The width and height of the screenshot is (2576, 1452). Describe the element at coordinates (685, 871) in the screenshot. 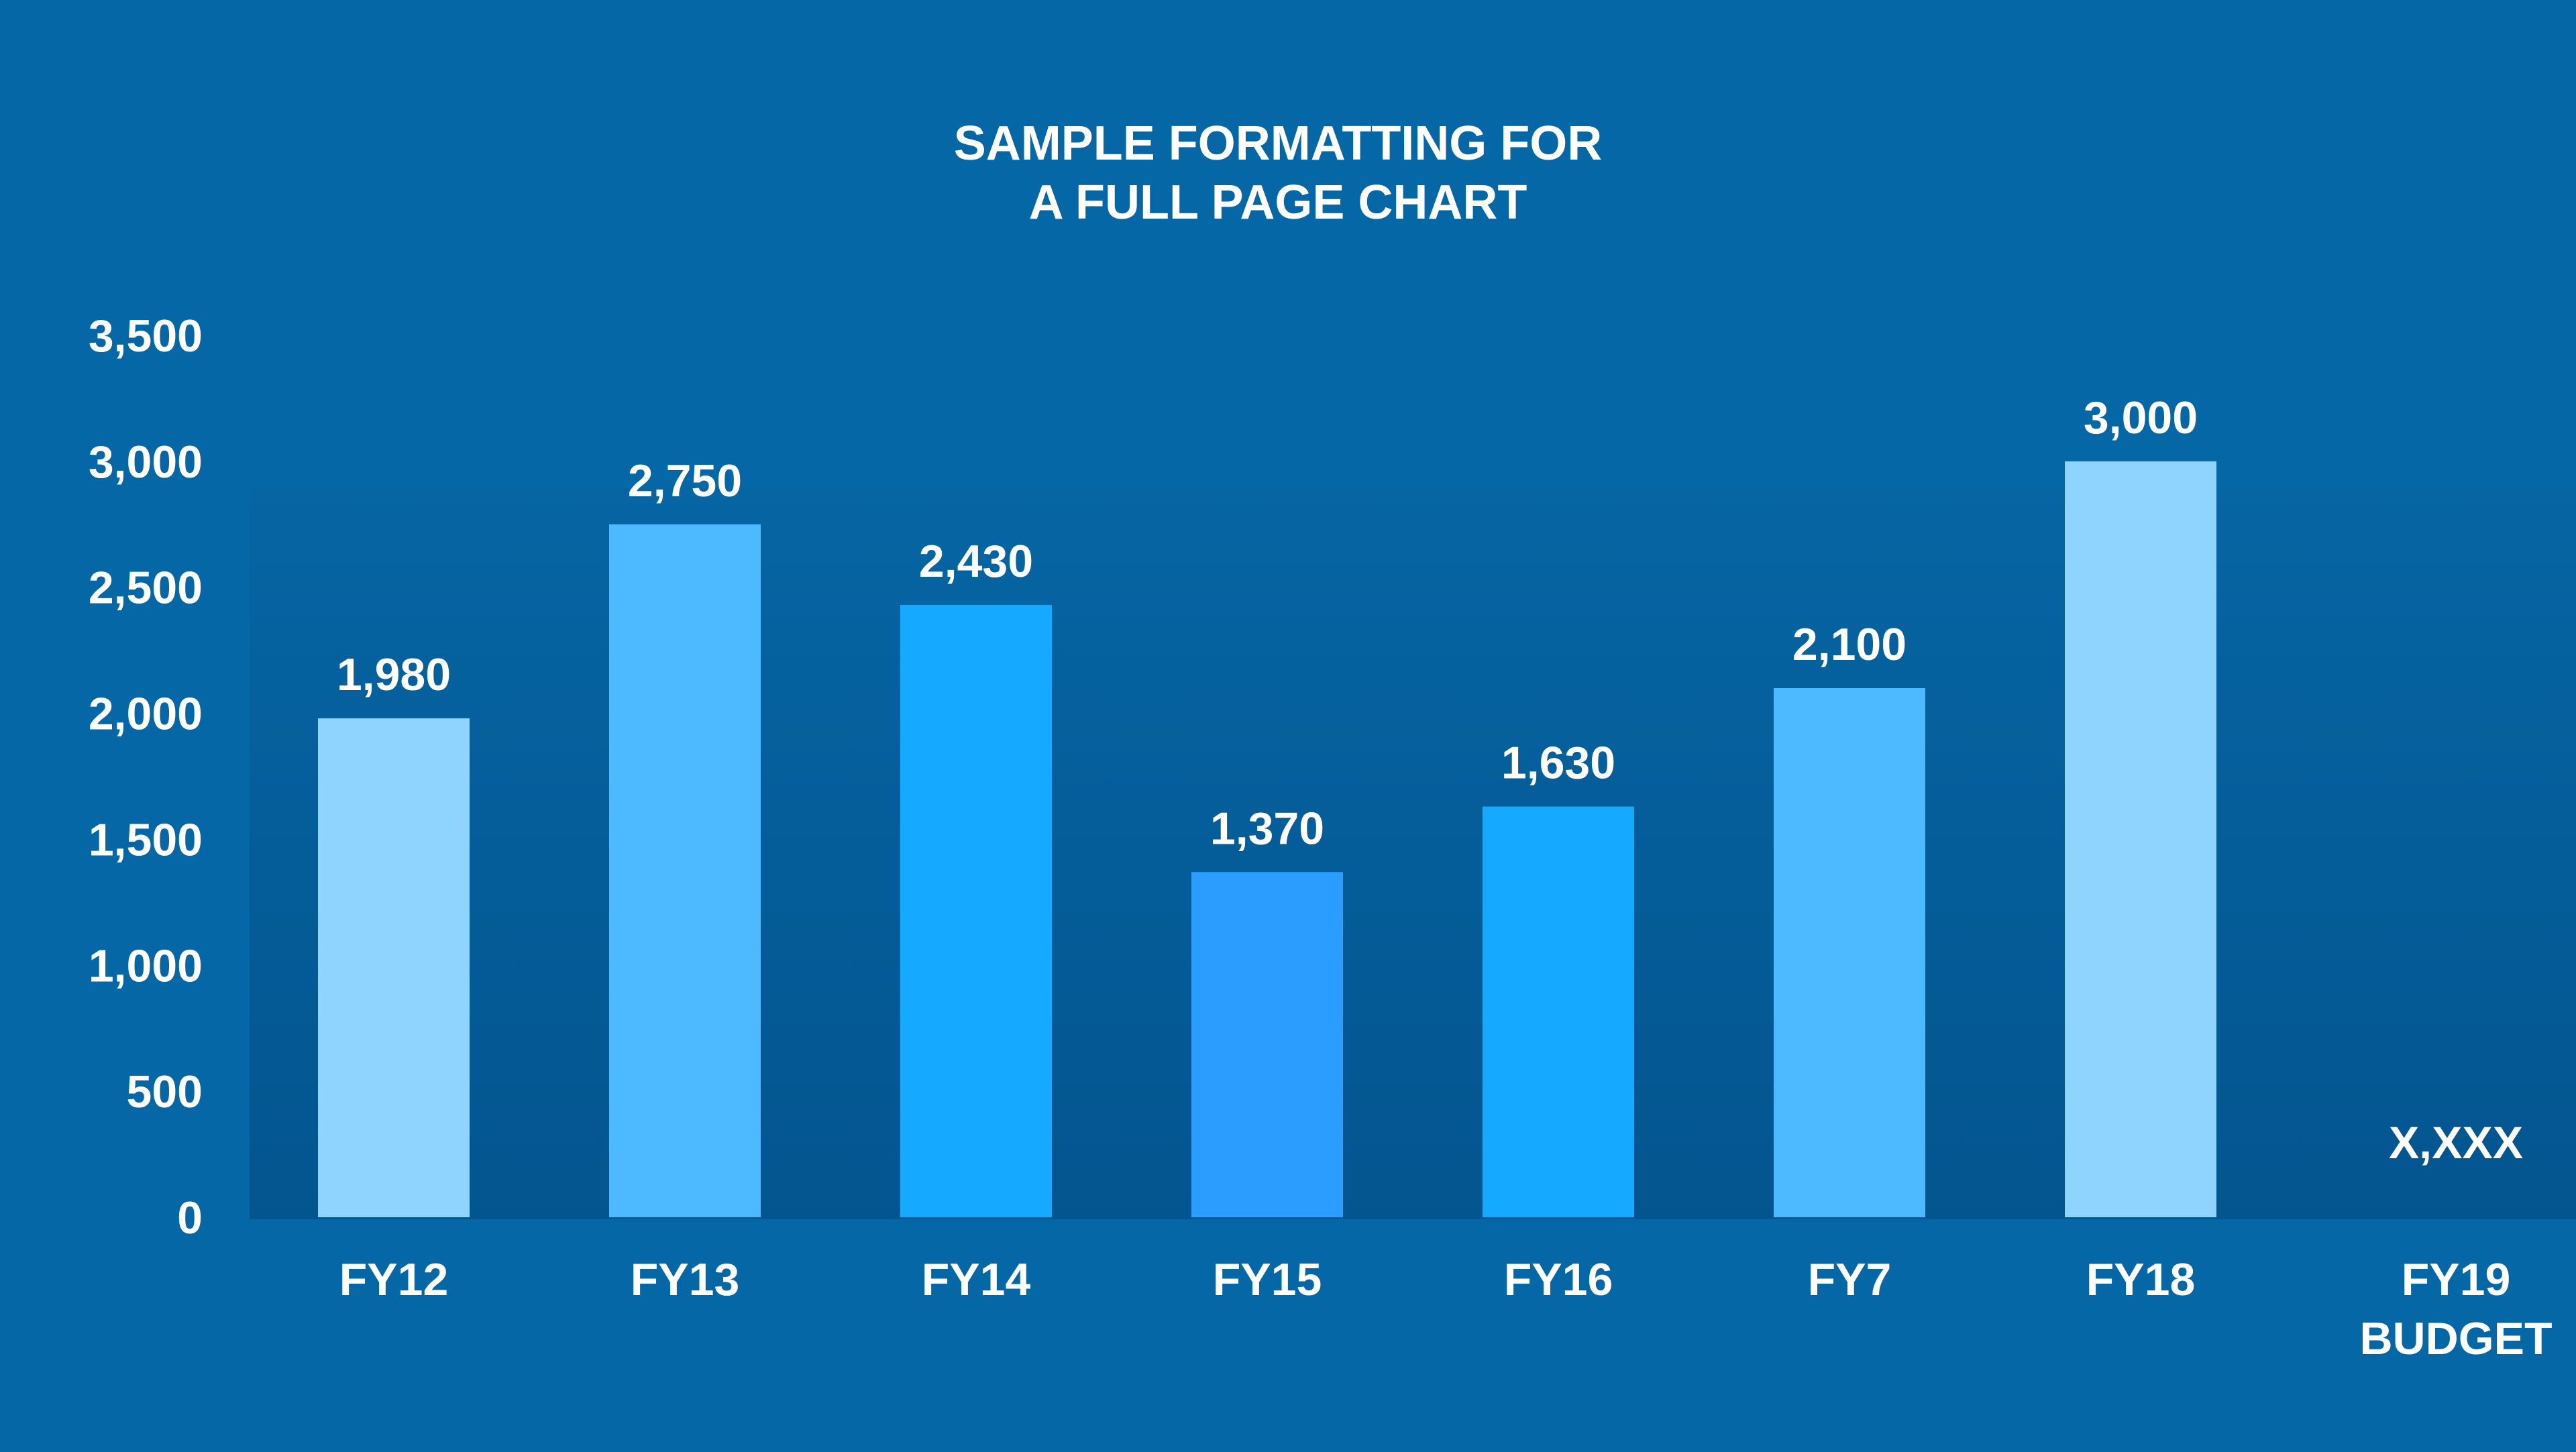

I see `bar-fy13` at that location.